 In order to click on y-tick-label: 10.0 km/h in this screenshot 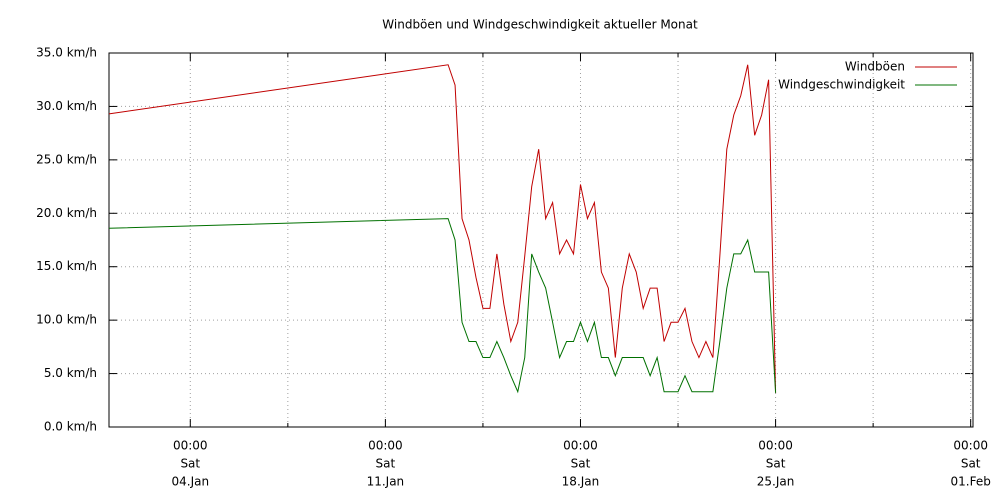, I will do `click(66, 320)`.